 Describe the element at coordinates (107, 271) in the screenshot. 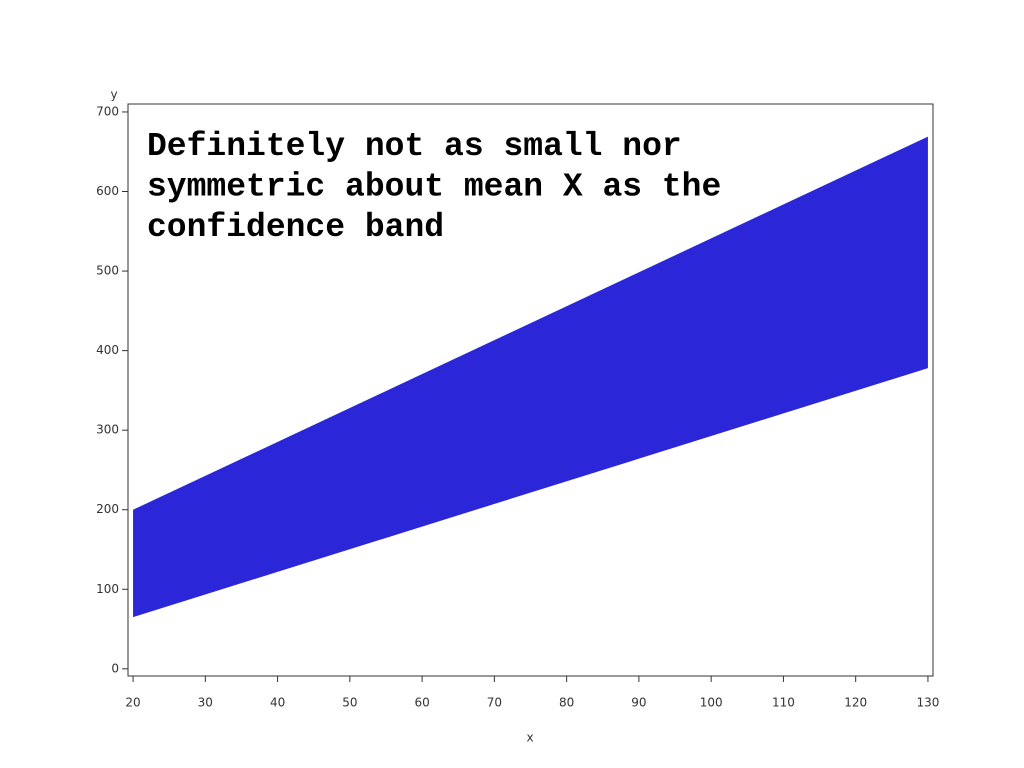

I see `y-tick-label: 500` at that location.